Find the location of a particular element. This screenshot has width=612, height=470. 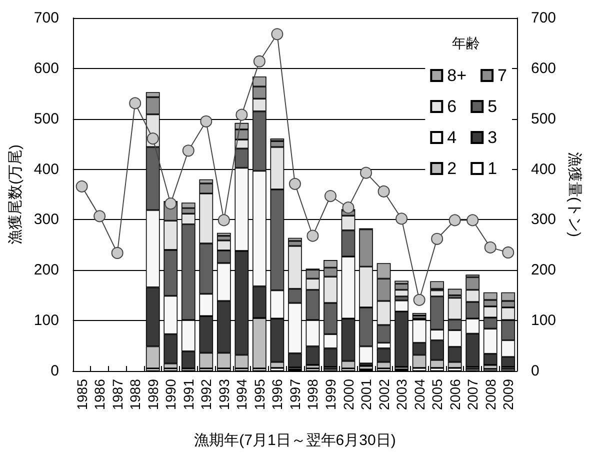

x-tick-label: 2007 is located at coordinates (472, 394).